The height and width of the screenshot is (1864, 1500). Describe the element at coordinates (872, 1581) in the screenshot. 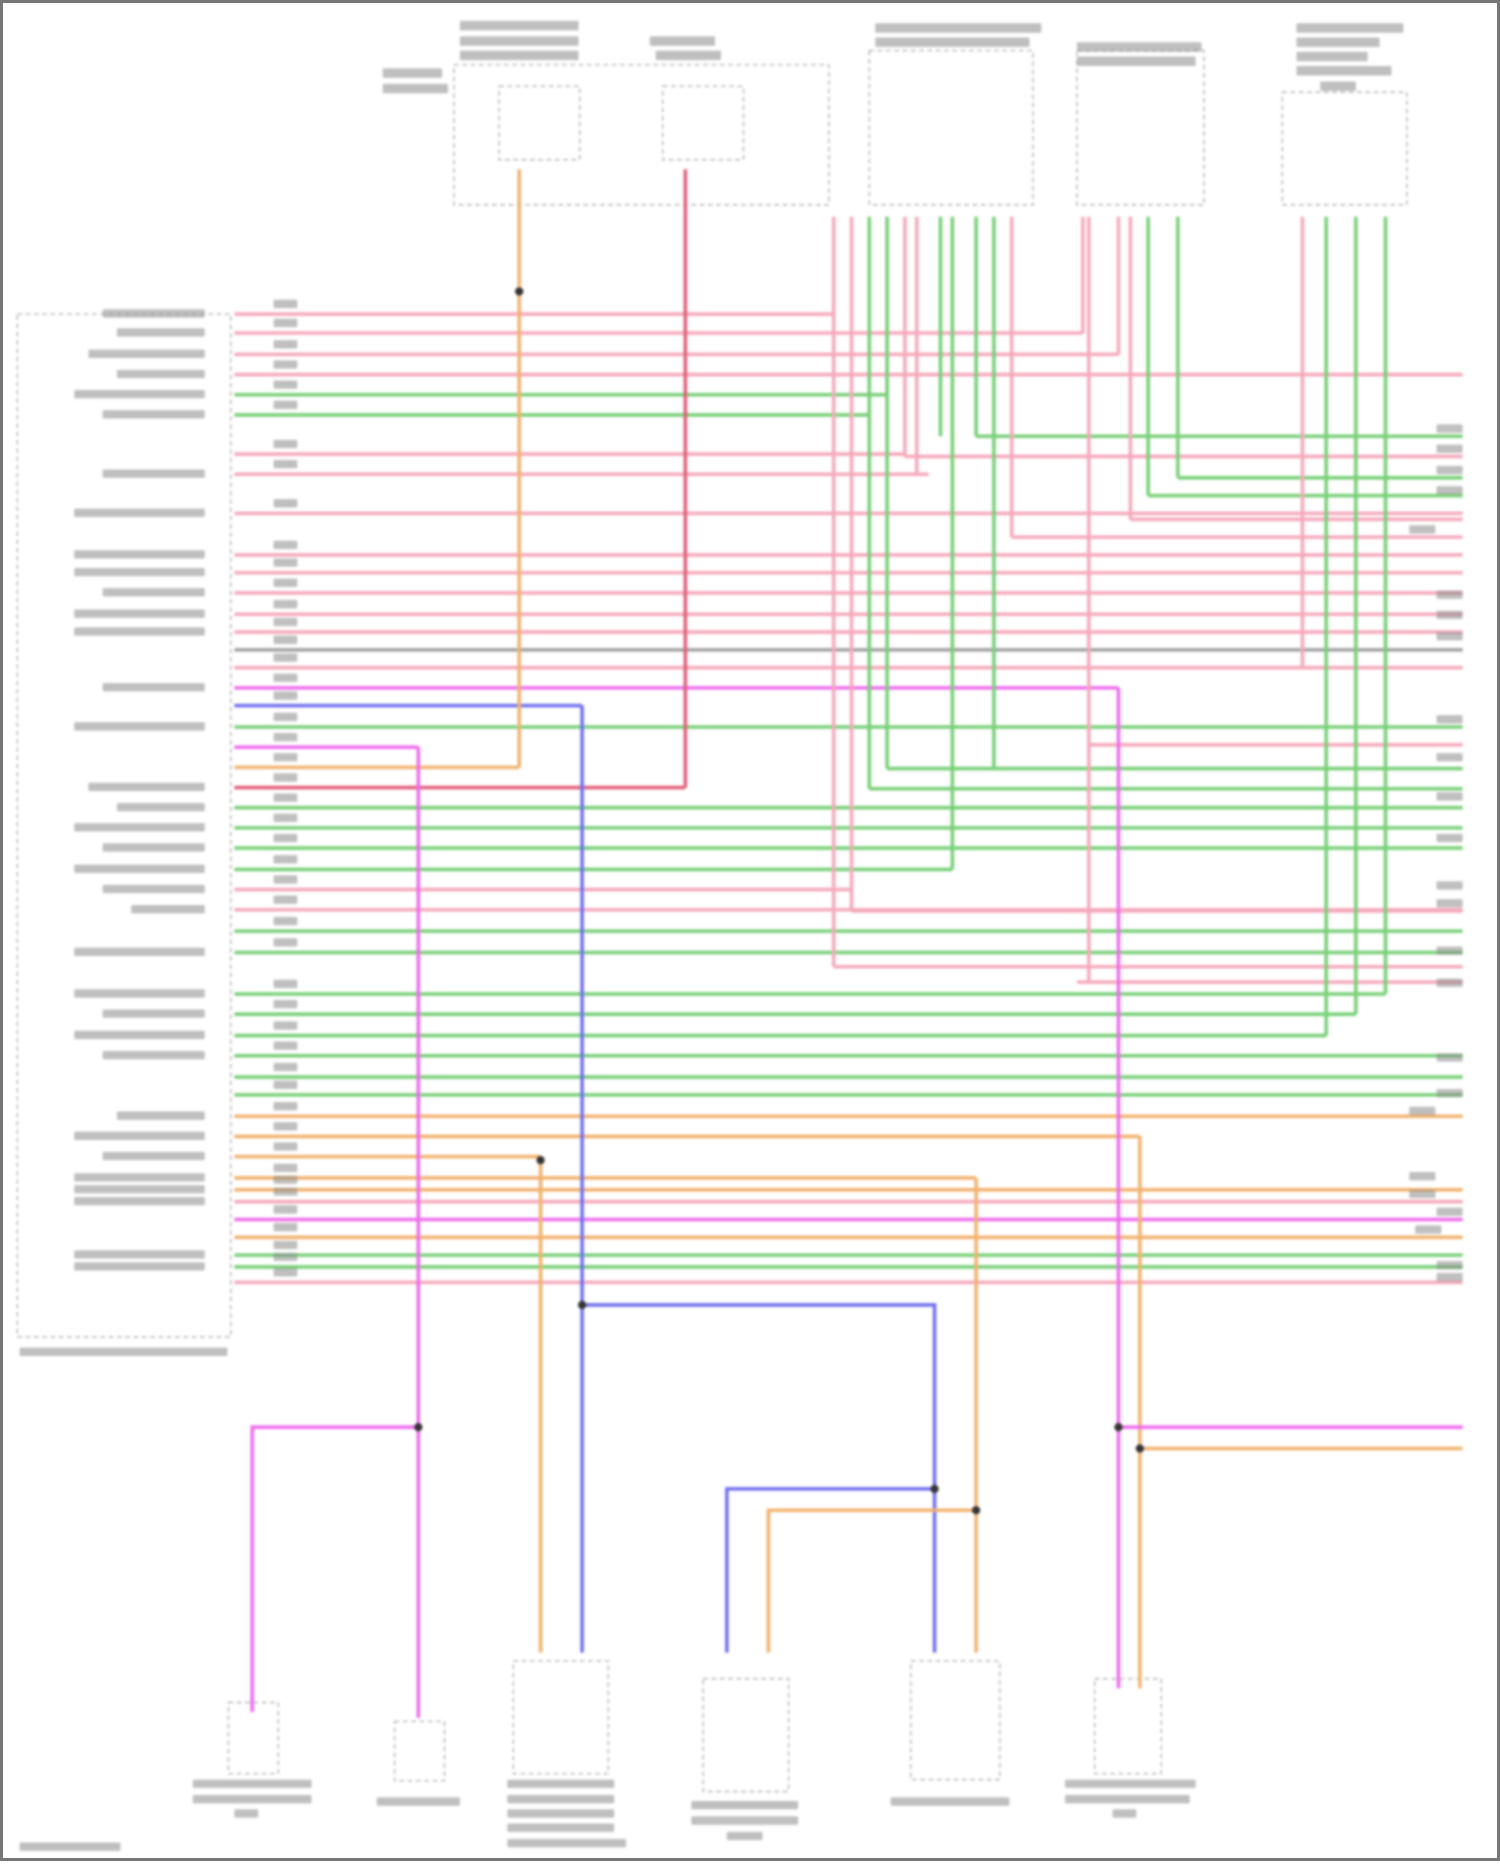

I see `wire-orange` at that location.